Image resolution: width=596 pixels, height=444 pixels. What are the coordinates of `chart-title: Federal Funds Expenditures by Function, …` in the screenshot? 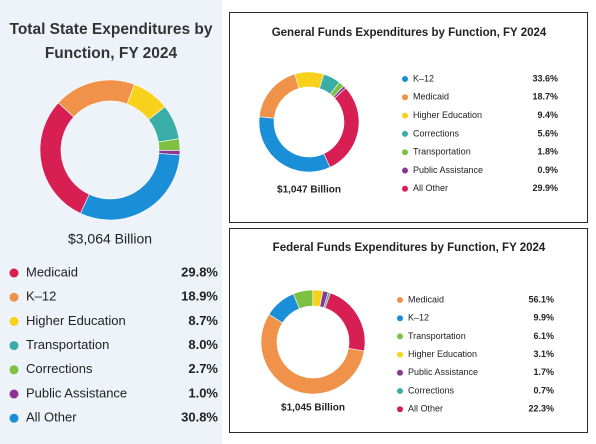 It's located at (409, 248).